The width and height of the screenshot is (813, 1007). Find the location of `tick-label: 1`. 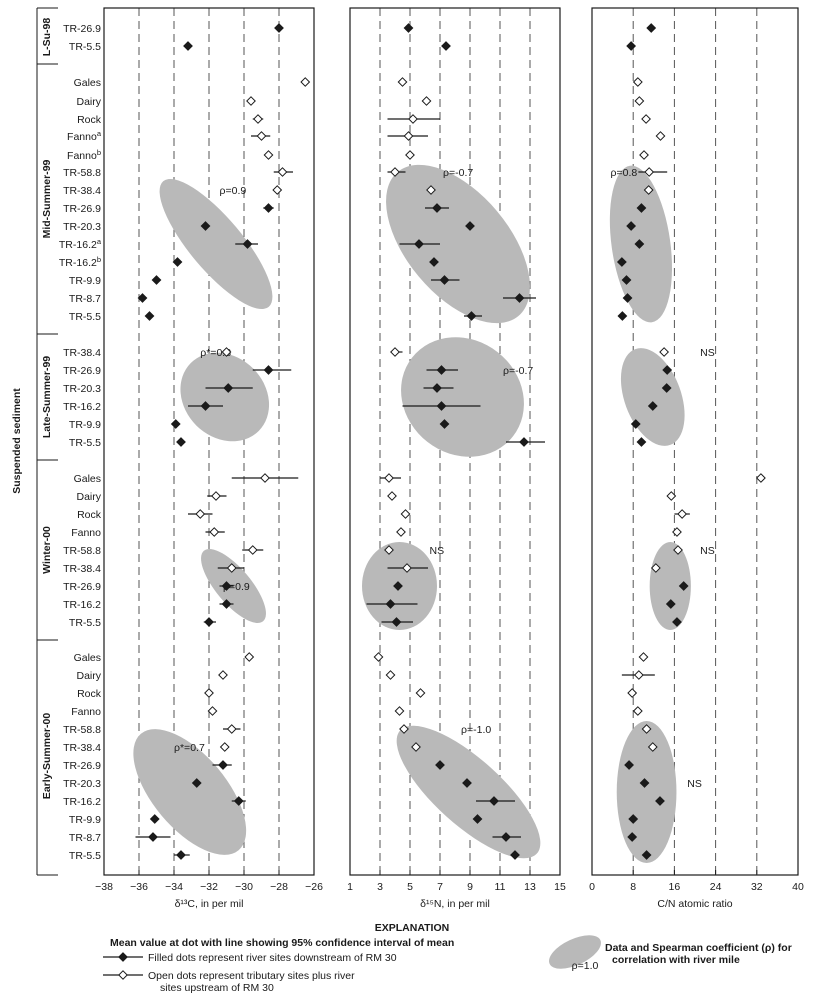

tick-label: 1 is located at coordinates (350, 887).